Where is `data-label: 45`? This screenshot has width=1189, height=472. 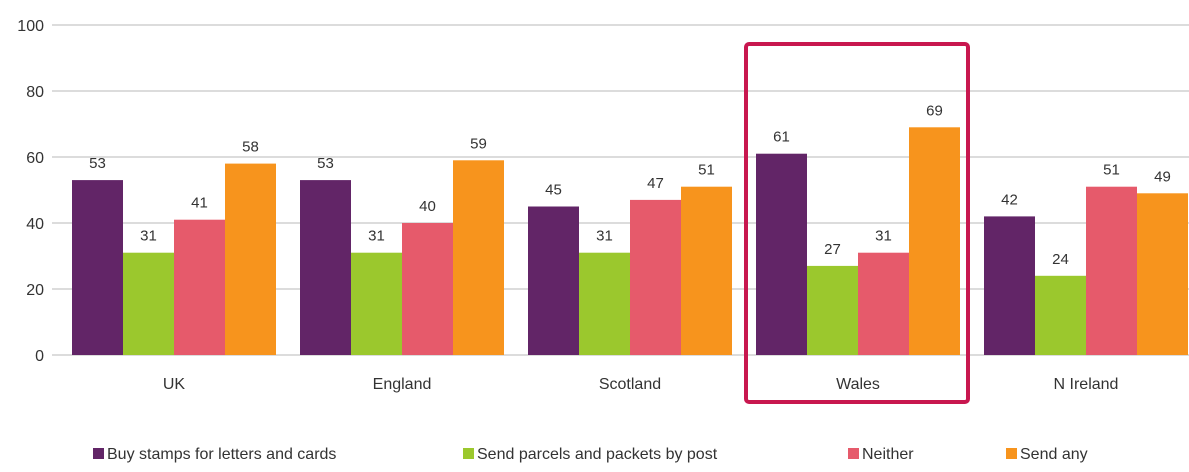 data-label: 45 is located at coordinates (553, 190).